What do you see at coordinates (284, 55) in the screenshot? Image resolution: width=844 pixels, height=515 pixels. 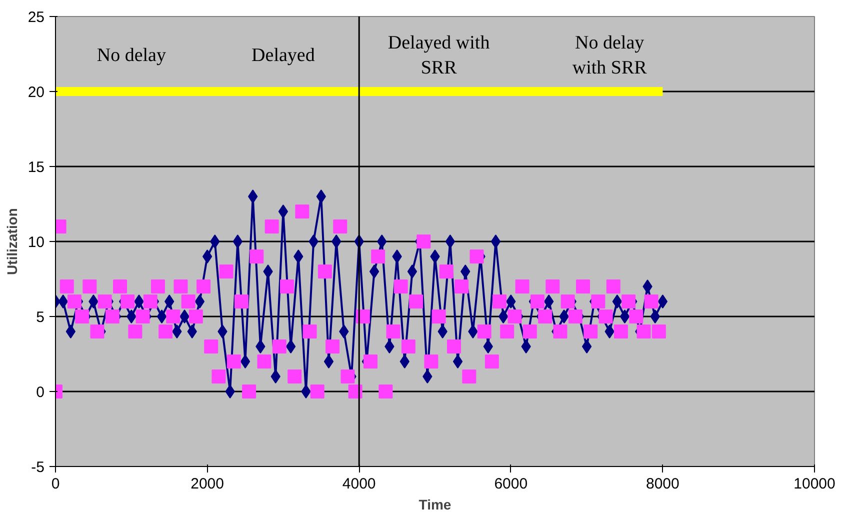 I see `annotation: Delayed` at bounding box center [284, 55].